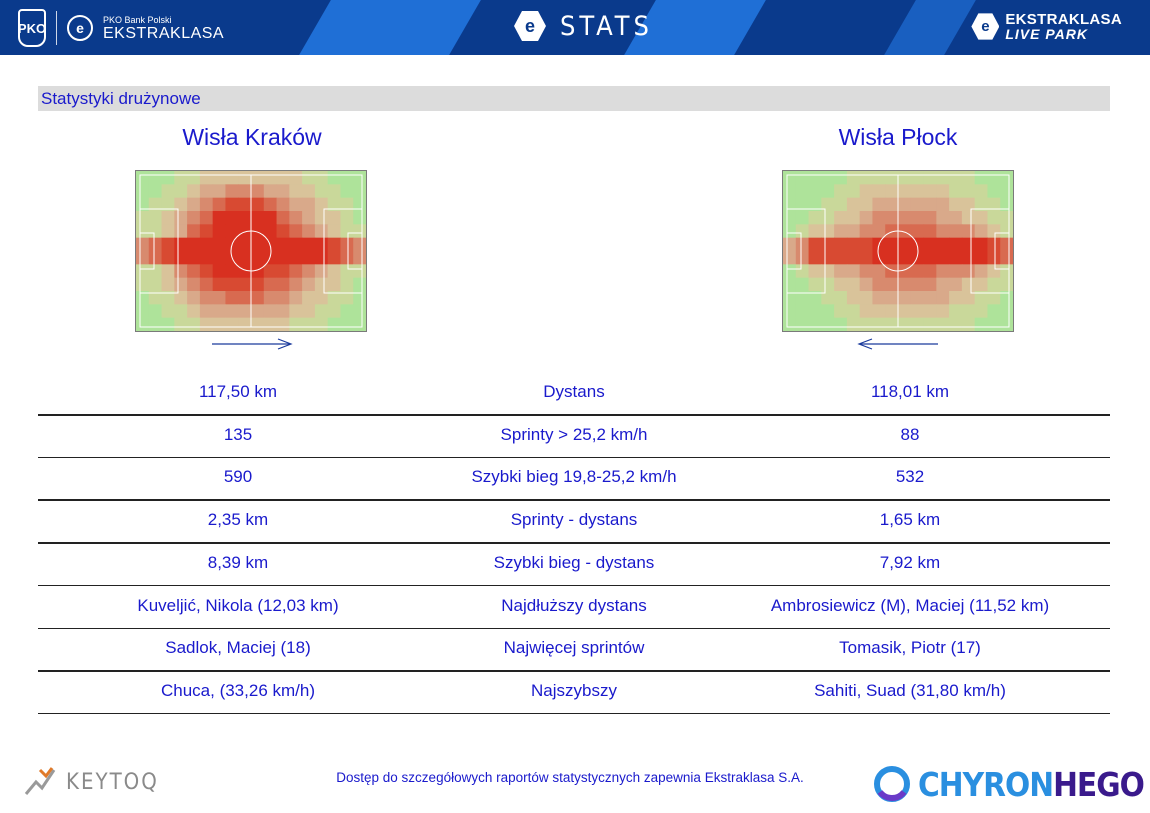 This screenshot has height=813, width=1150. What do you see at coordinates (238, 605) in the screenshot?
I see `home-value: Kuveljić, Nikola (12,03 km)` at bounding box center [238, 605].